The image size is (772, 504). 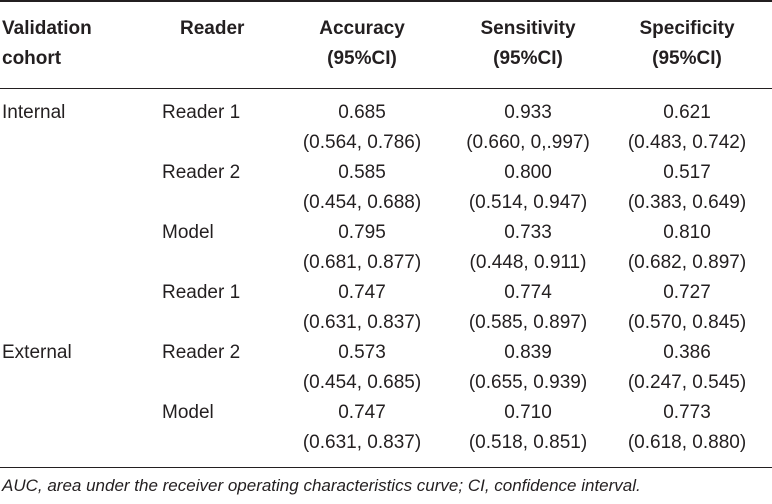 I want to click on specificity-cell: 0.621 (0.483, 0.742), so click(x=687, y=127).